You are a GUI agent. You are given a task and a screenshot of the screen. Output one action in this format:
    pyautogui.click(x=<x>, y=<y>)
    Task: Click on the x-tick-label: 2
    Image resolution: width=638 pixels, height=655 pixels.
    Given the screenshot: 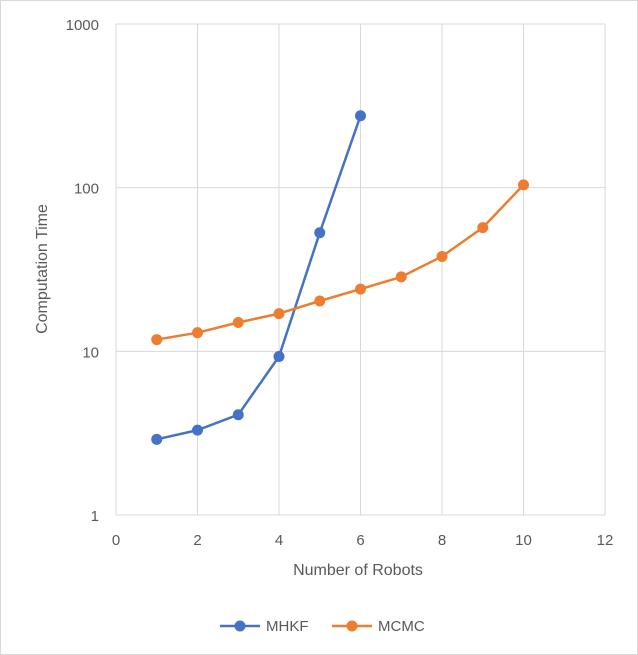 What is the action you would take?
    pyautogui.click(x=197, y=540)
    